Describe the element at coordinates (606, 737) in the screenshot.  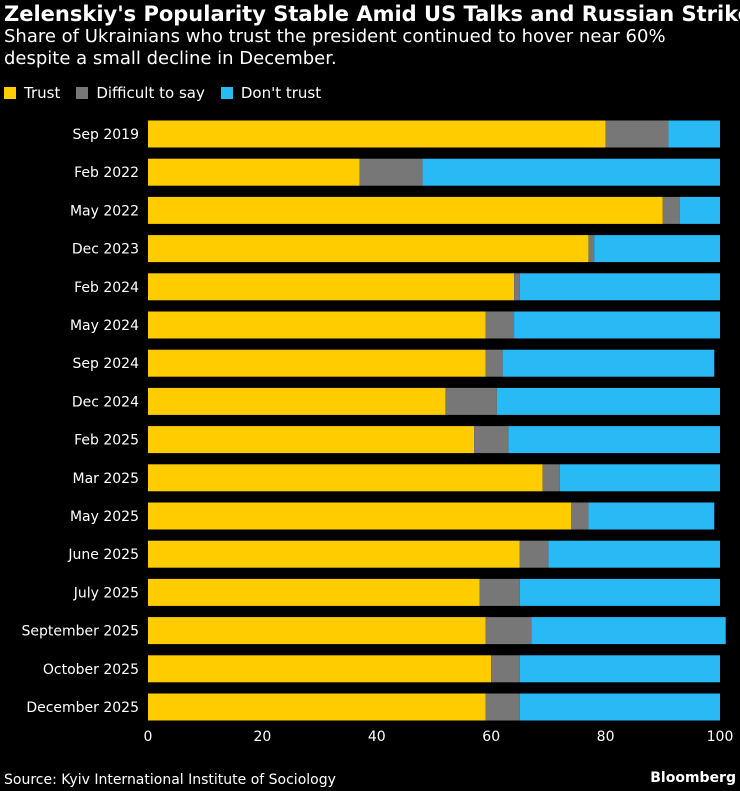
I see `x-tick-label: 80` at that location.